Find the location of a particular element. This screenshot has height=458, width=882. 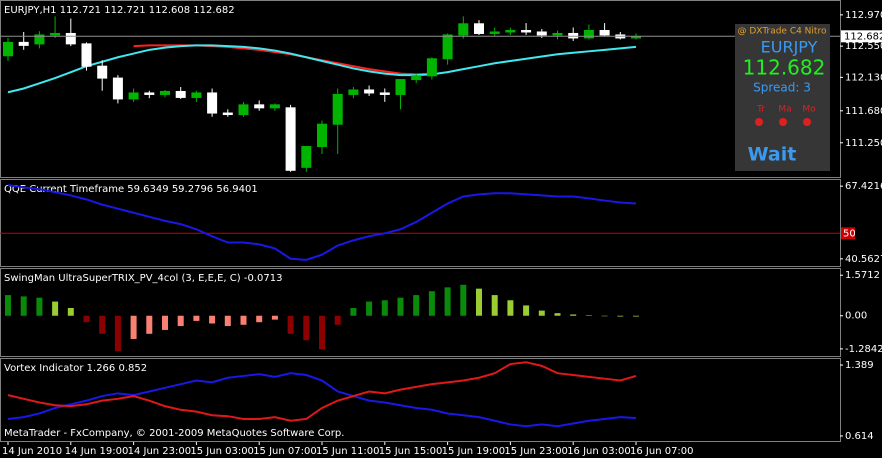

x-tick-label: 14 Jun 2010 is located at coordinates (32, 451).